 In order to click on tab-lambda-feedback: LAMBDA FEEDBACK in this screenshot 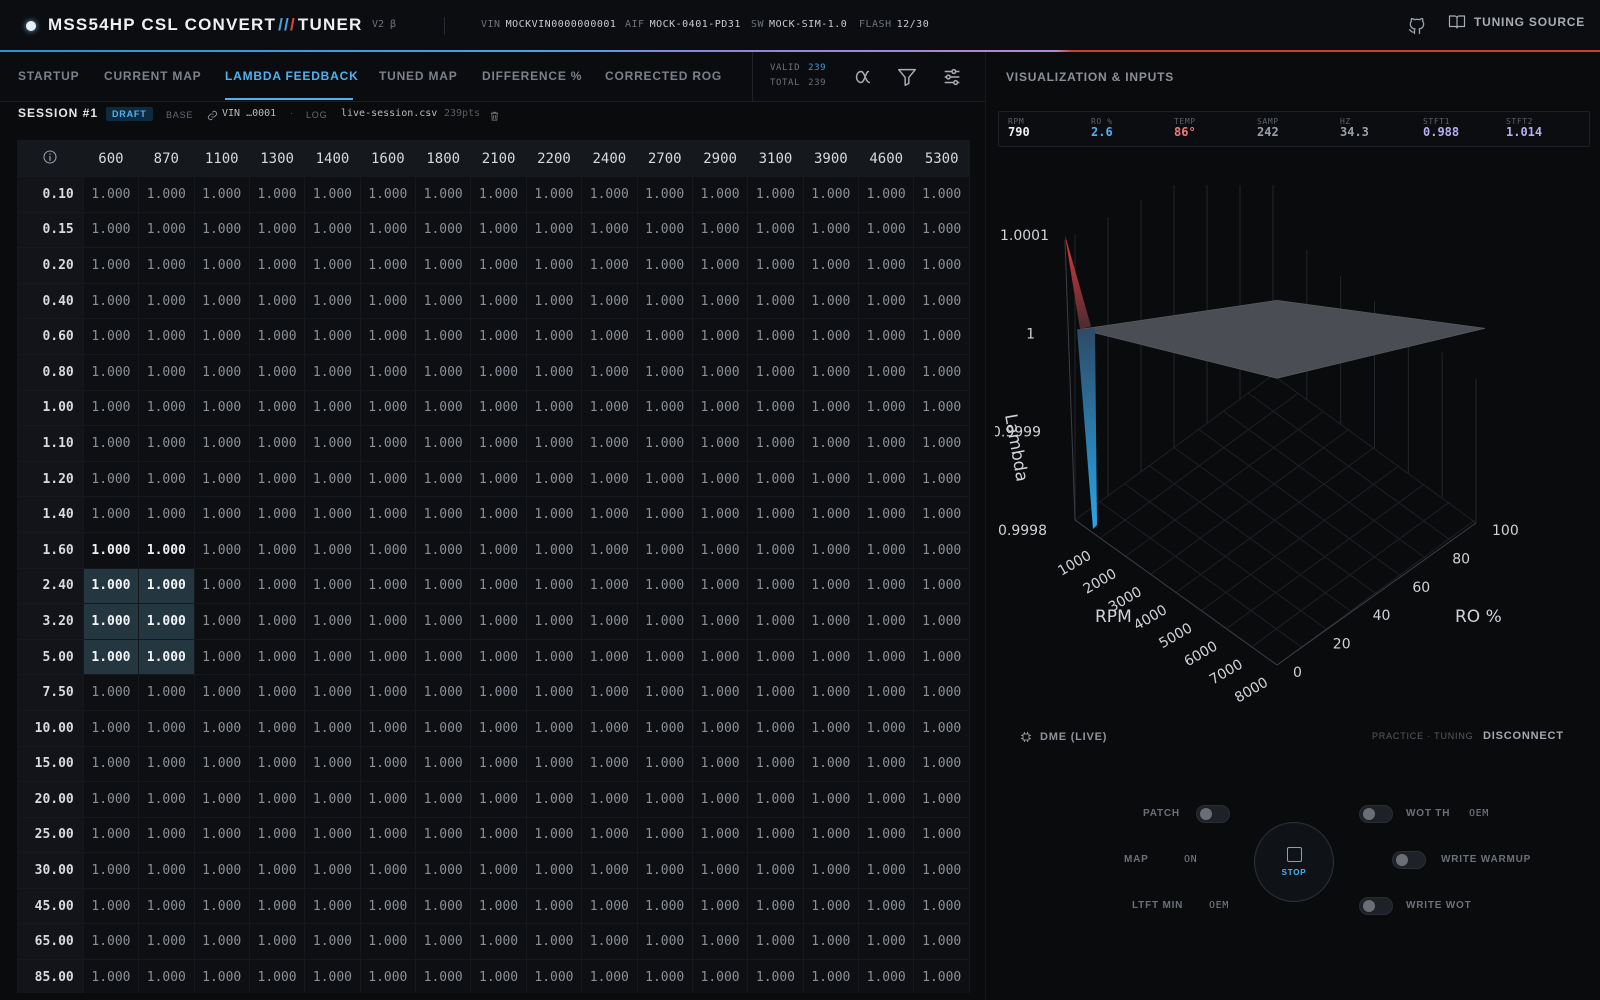, I will do `click(292, 76)`.